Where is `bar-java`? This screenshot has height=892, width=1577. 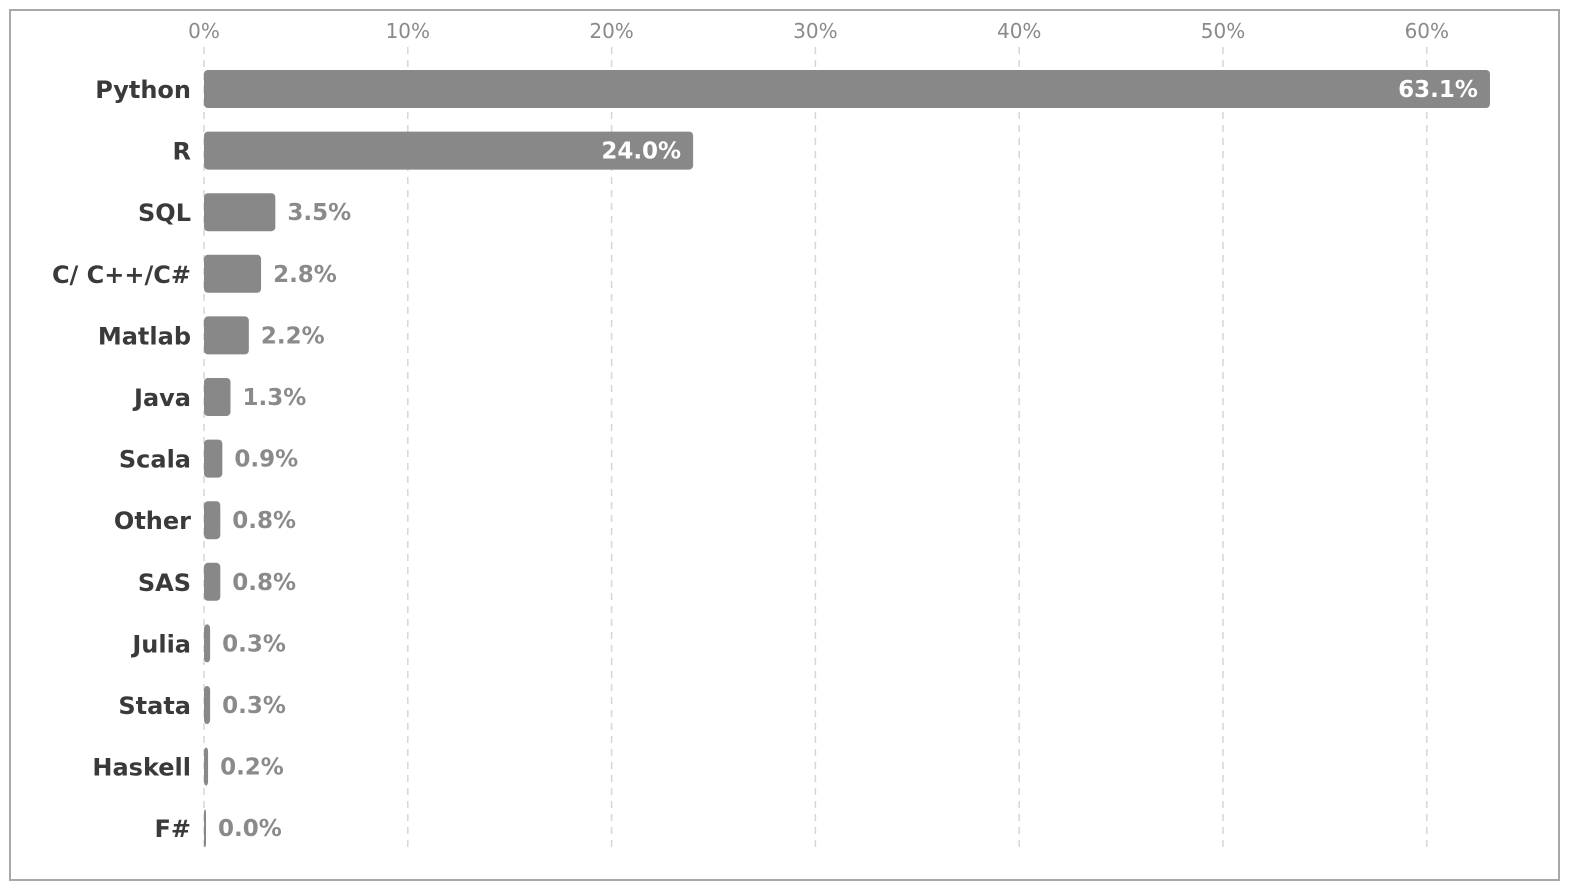 bar-java is located at coordinates (217, 397).